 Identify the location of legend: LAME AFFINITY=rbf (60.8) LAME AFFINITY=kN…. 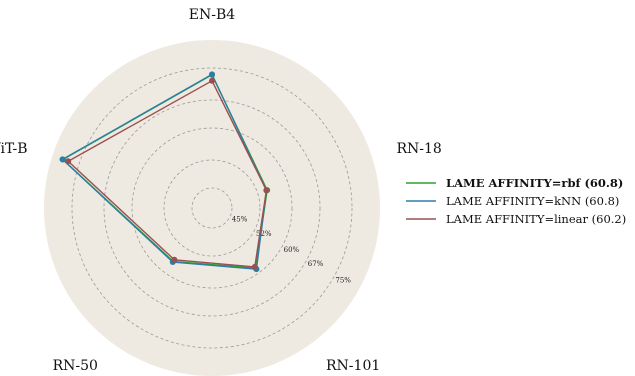
(516, 201).